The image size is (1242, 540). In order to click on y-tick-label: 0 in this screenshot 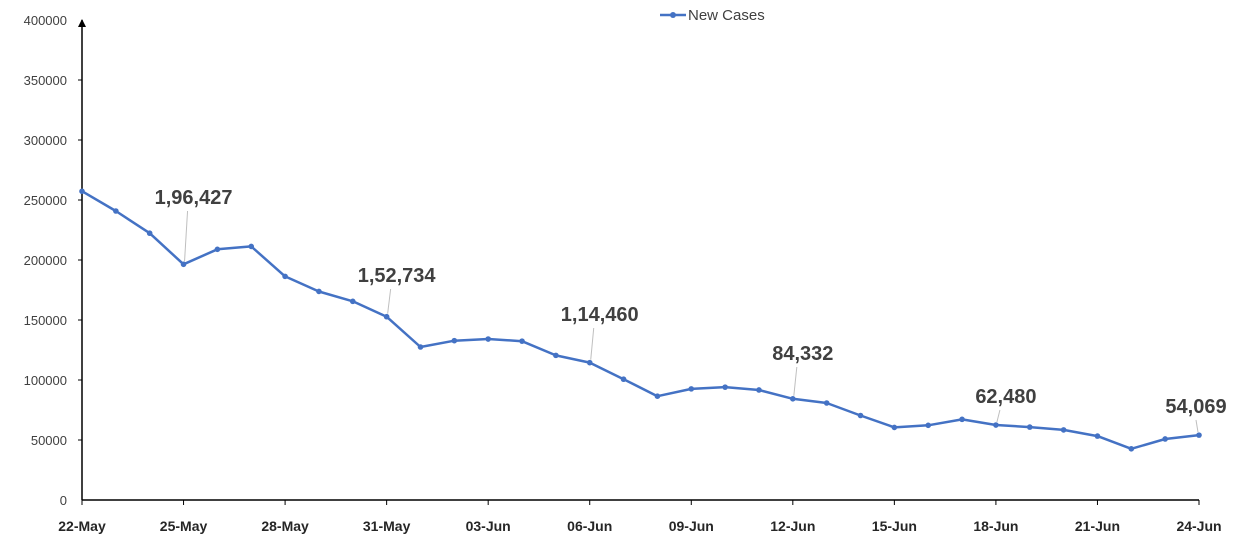, I will do `click(63, 500)`.